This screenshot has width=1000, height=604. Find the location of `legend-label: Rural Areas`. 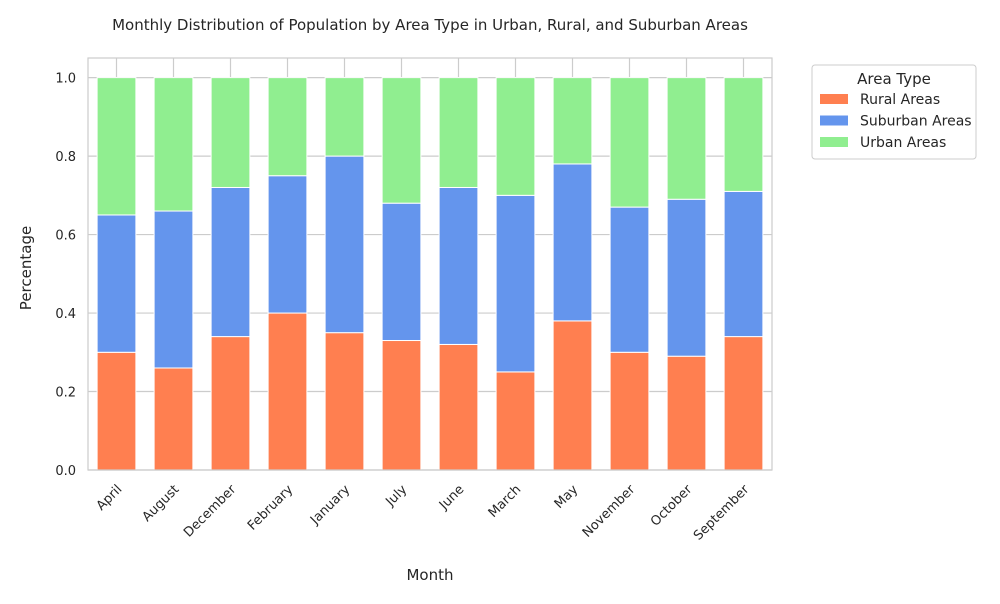

legend-label: Rural Areas is located at coordinates (900, 100).